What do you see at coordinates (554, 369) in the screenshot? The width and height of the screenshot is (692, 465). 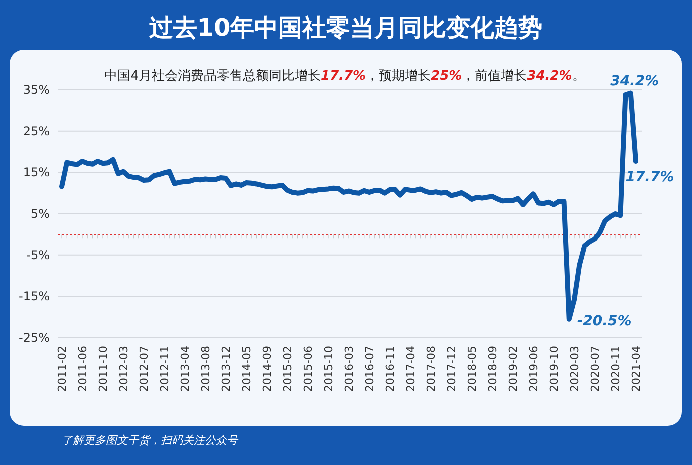 I see `x-tick-label: 2019-10` at bounding box center [554, 369].